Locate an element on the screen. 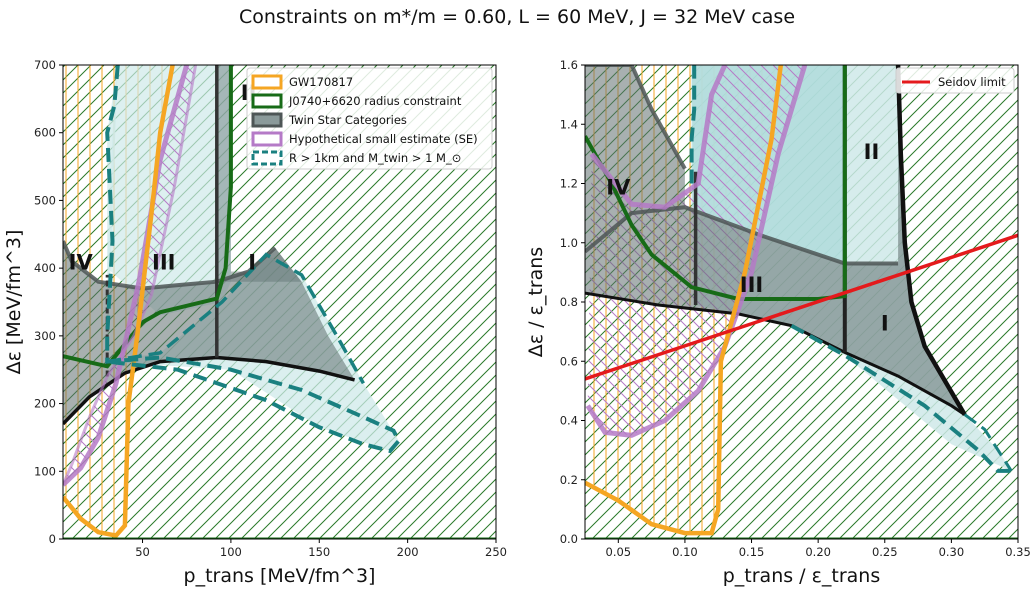 The width and height of the screenshot is (1035, 592). right-ytick-label: 1.0 is located at coordinates (569, 243).